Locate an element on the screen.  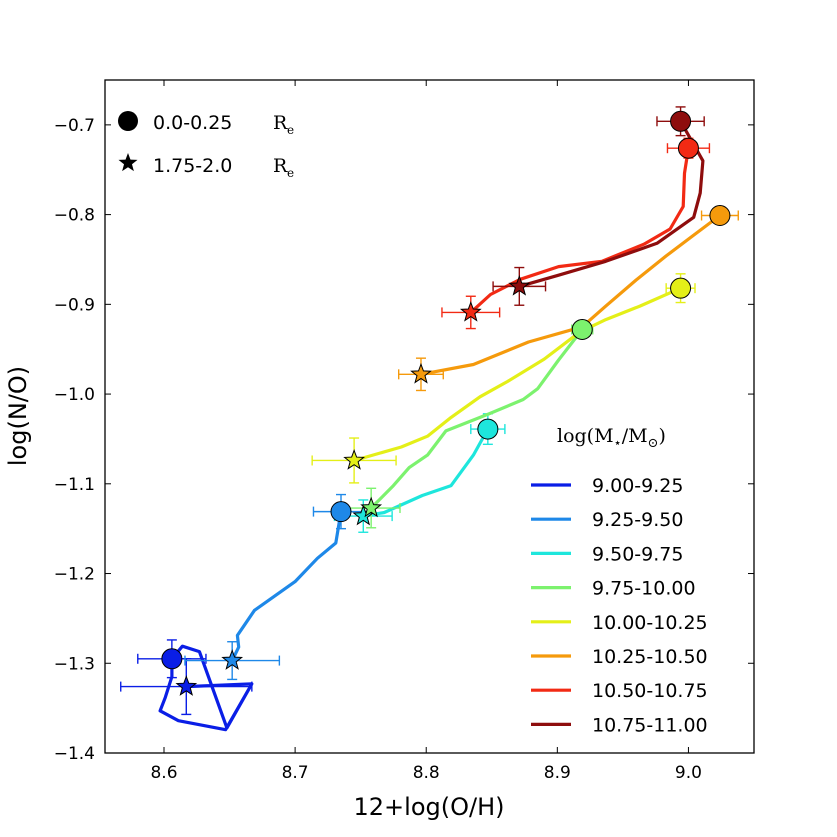
legend-label-10.25-10.50: 10.25-10.50 is located at coordinates (650, 657).